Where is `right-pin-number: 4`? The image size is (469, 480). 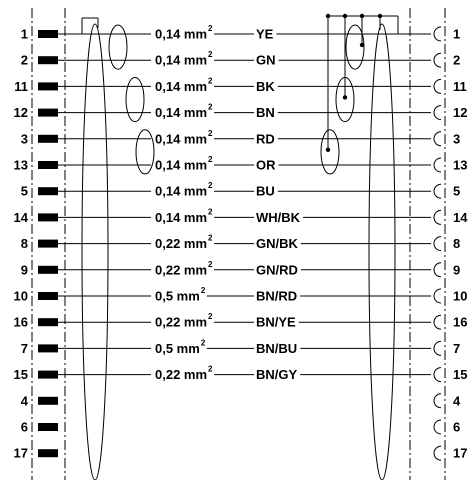
right-pin-number: 4 is located at coordinates (457, 400).